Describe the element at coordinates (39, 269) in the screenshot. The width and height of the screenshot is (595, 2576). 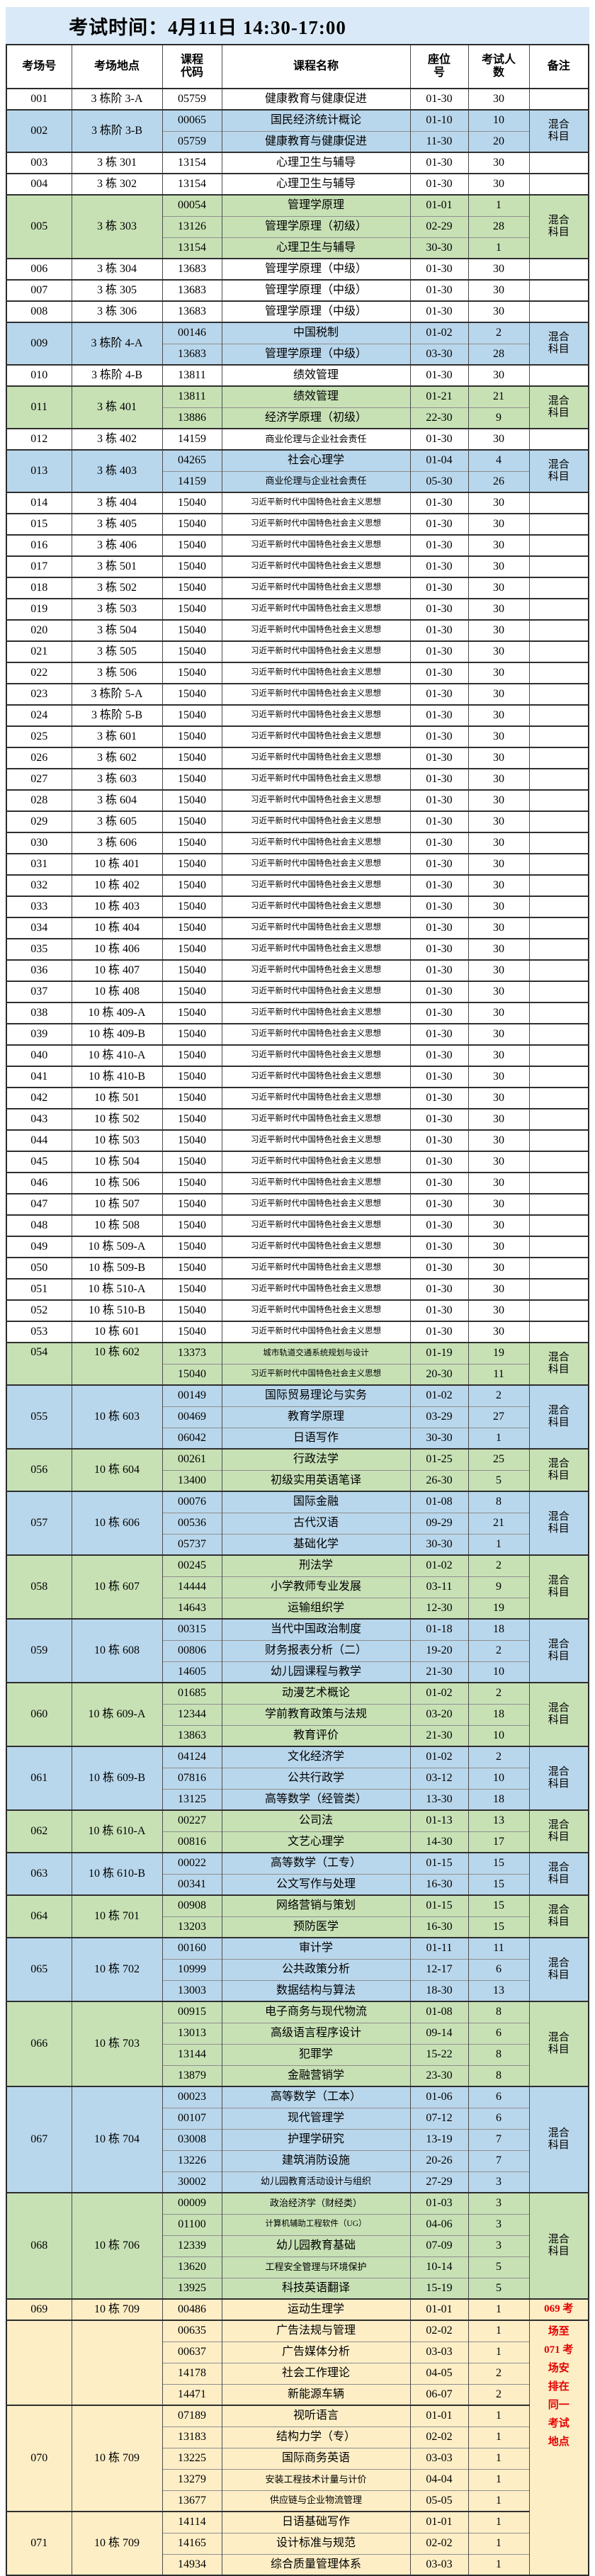
I see `room-no-cell: 006` at that location.